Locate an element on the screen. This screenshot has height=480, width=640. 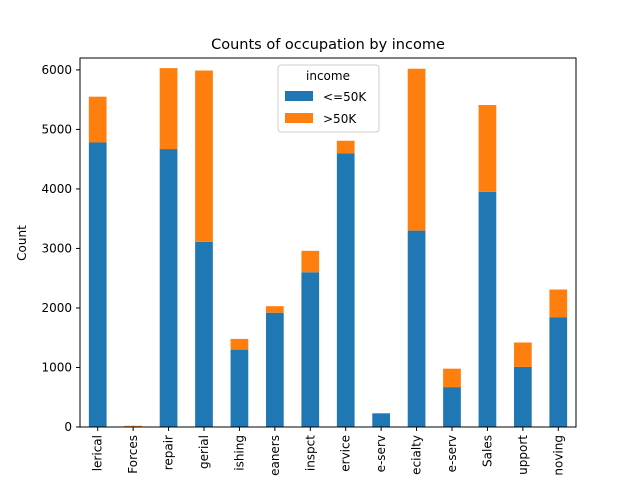
x-tick-label-2: repair is located at coordinates (169, 452).